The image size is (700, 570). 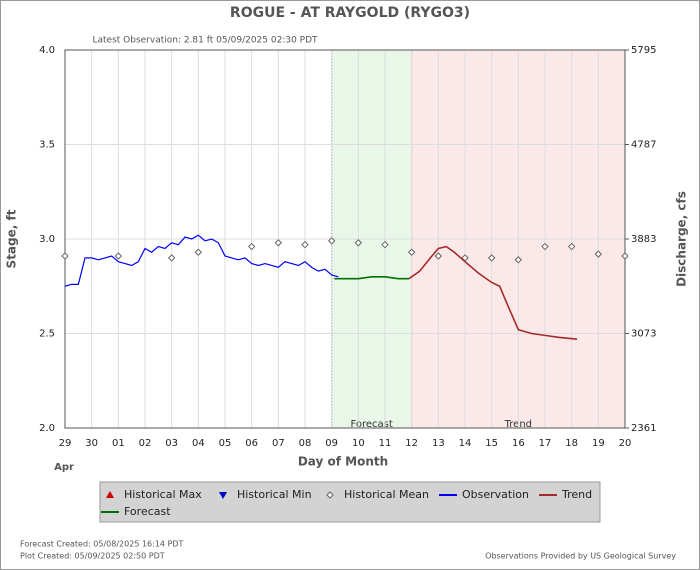 I want to click on legend-label: Trend, so click(x=576, y=494).